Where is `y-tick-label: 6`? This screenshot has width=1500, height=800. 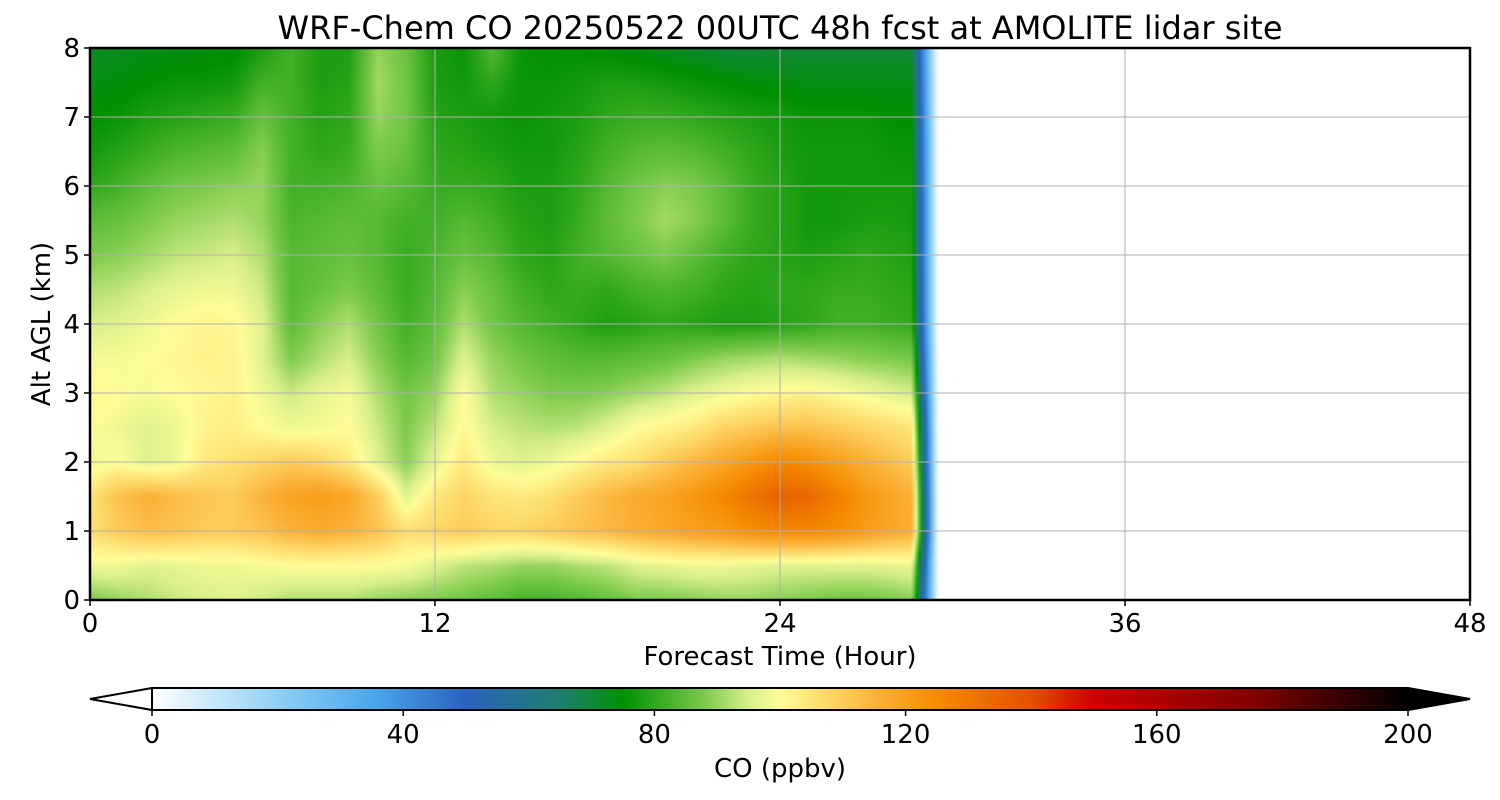
y-tick-label: 6 is located at coordinates (71, 187).